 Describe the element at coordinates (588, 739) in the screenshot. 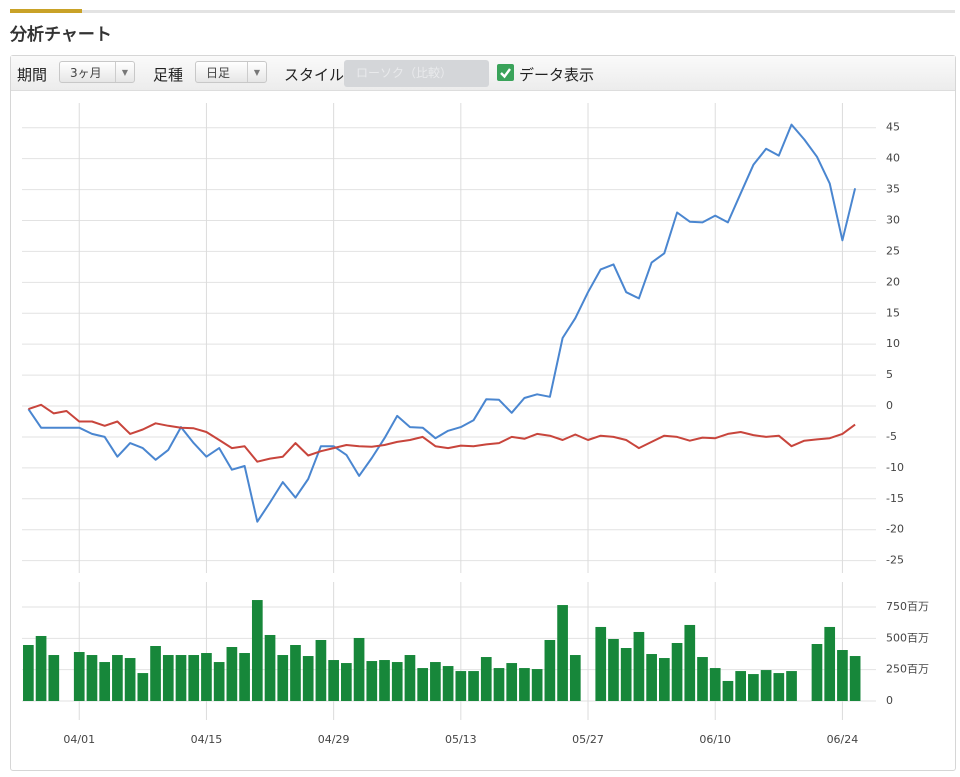

I see `x-tick-label: 05/27` at that location.